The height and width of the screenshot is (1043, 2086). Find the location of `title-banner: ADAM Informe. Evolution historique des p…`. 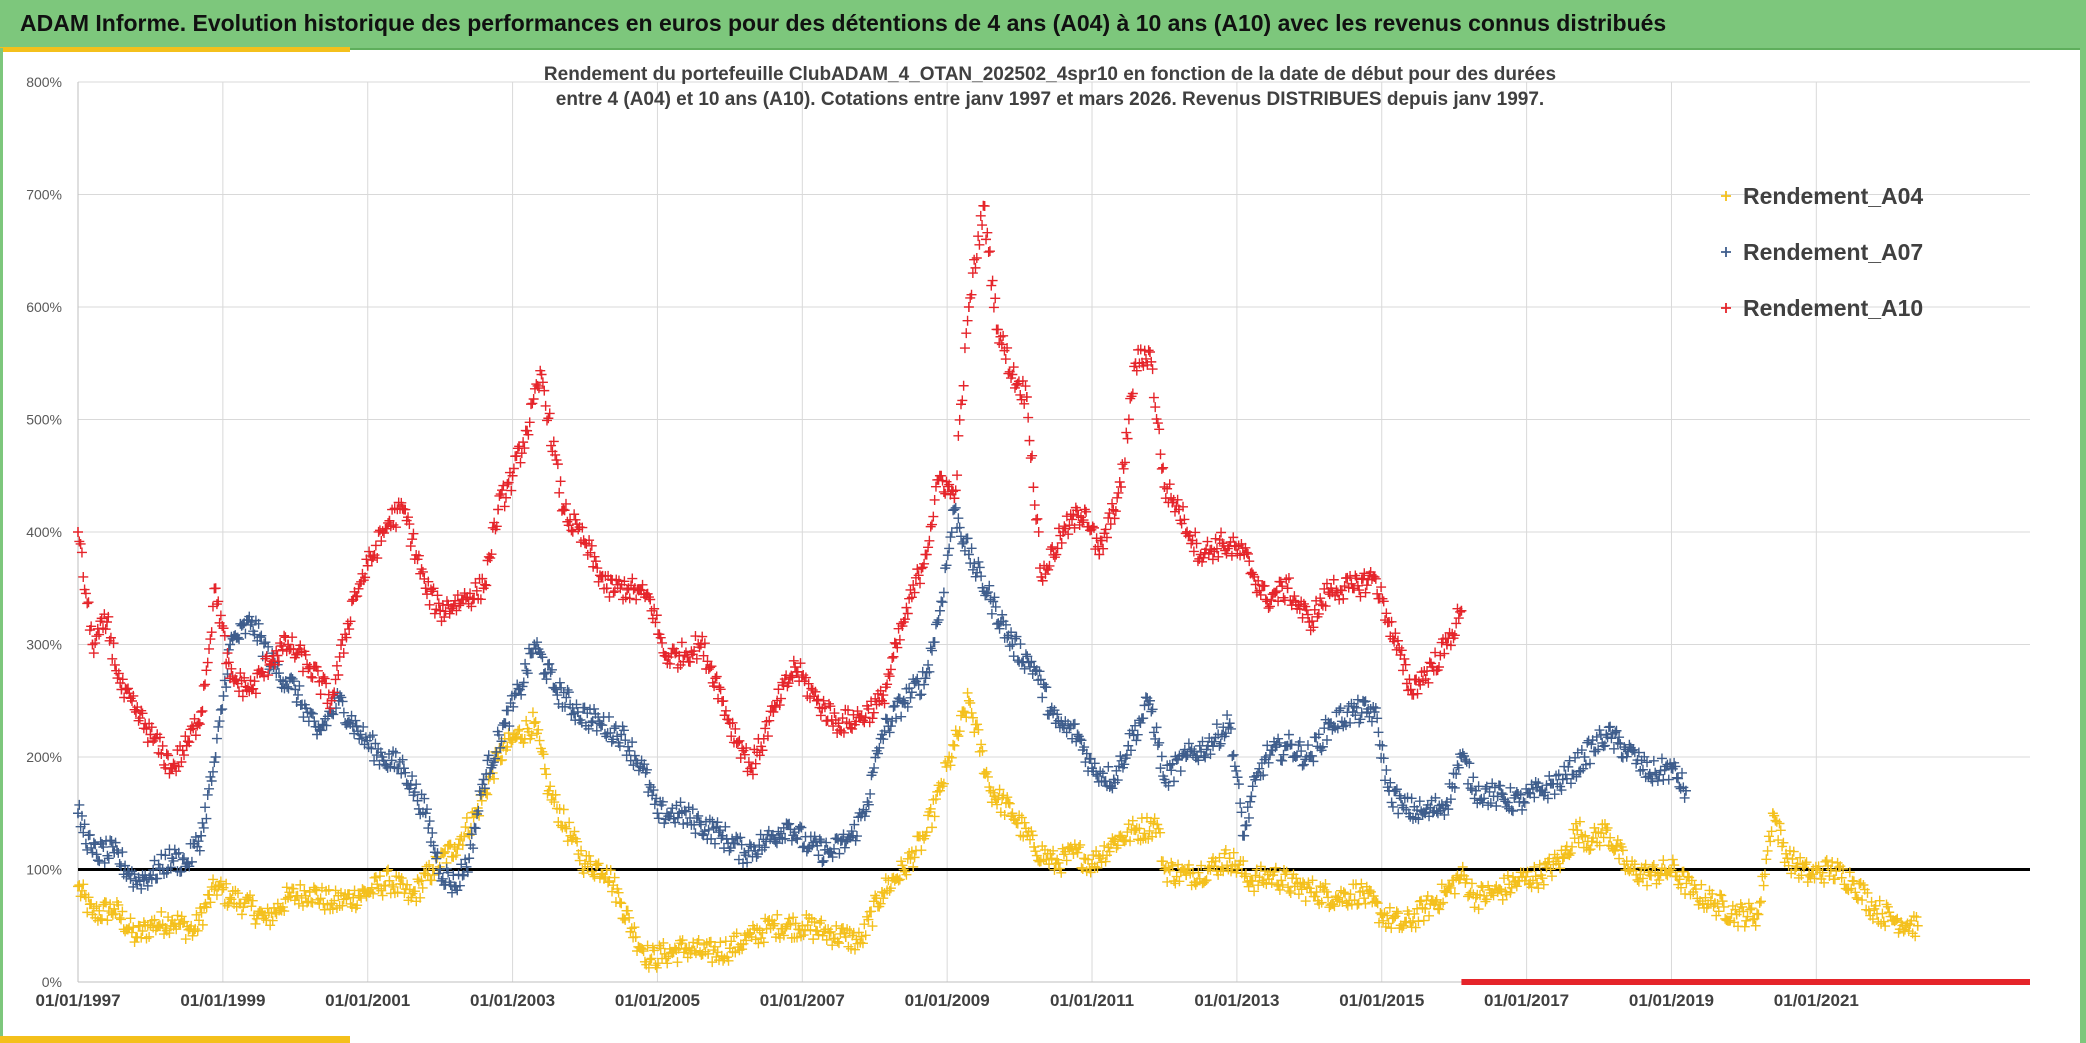

title-banner: ADAM Informe. Evolution historique des p… is located at coordinates (1043, 25).